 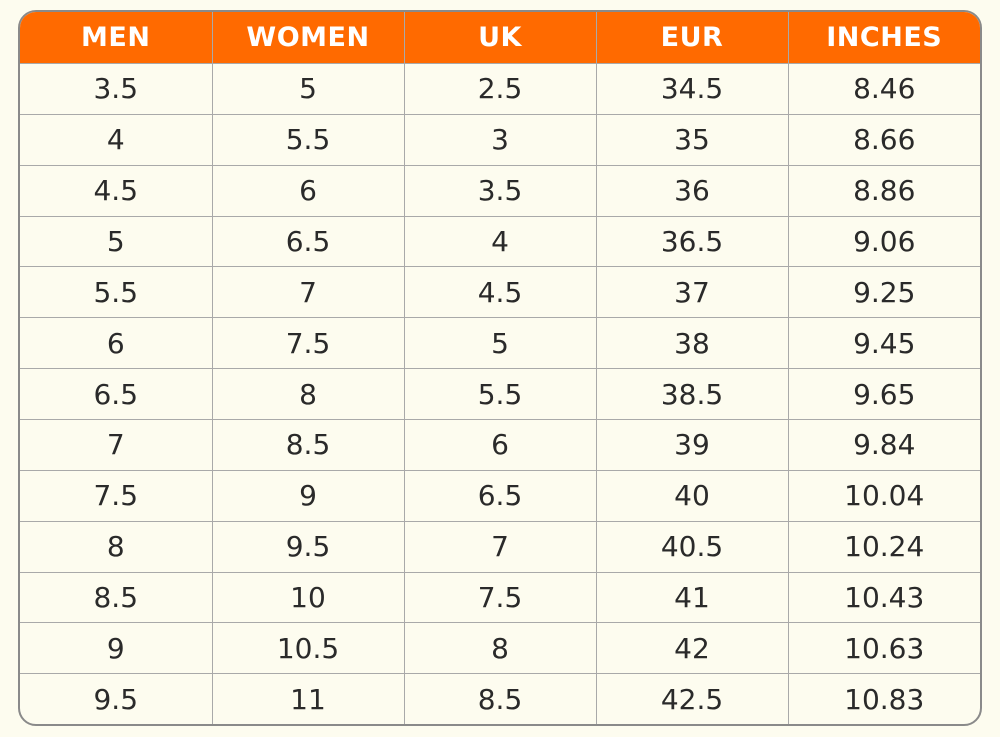 I want to click on cell-eur: 41, so click(x=692, y=597).